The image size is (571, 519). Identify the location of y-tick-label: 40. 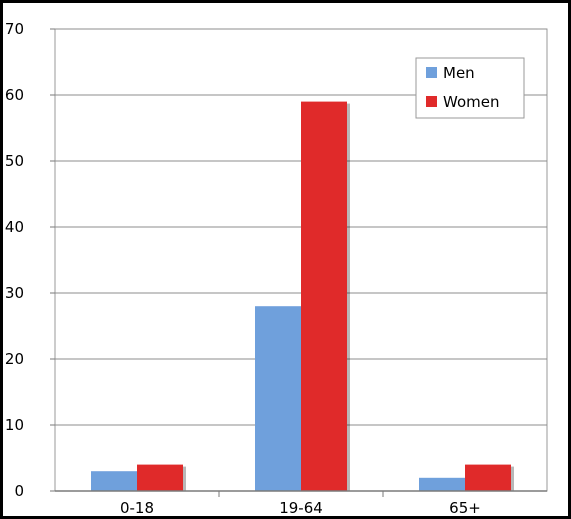
(14, 227).